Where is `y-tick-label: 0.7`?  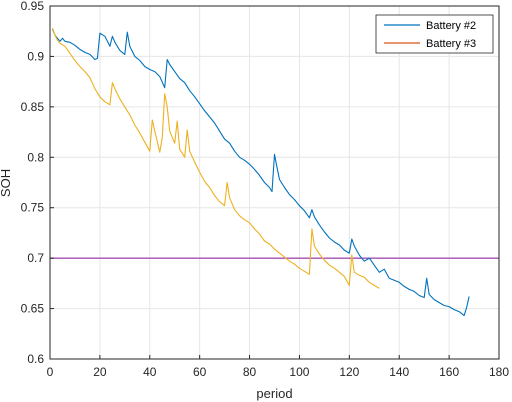 y-tick-label: 0.7 is located at coordinates (35, 258).